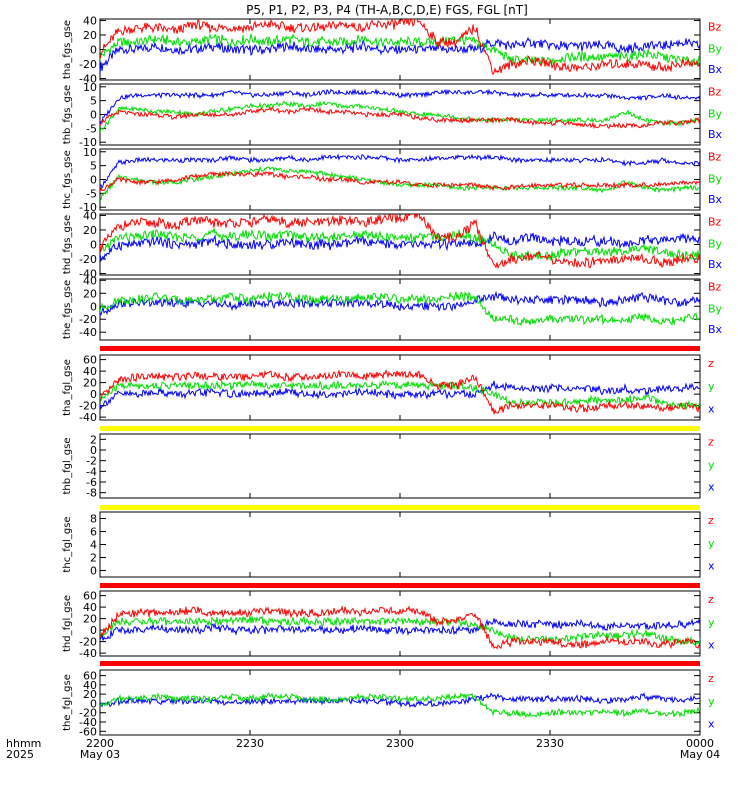 The height and width of the screenshot is (800, 750). What do you see at coordinates (67, 309) in the screenshot?
I see `panel-ylabel: the_fgs_gse` at bounding box center [67, 309].